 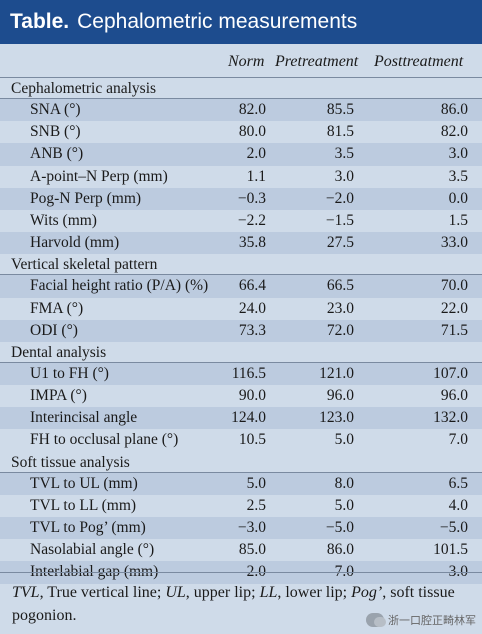 What do you see at coordinates (55, 110) in the screenshot?
I see `row-label: SNA (°)` at bounding box center [55, 110].